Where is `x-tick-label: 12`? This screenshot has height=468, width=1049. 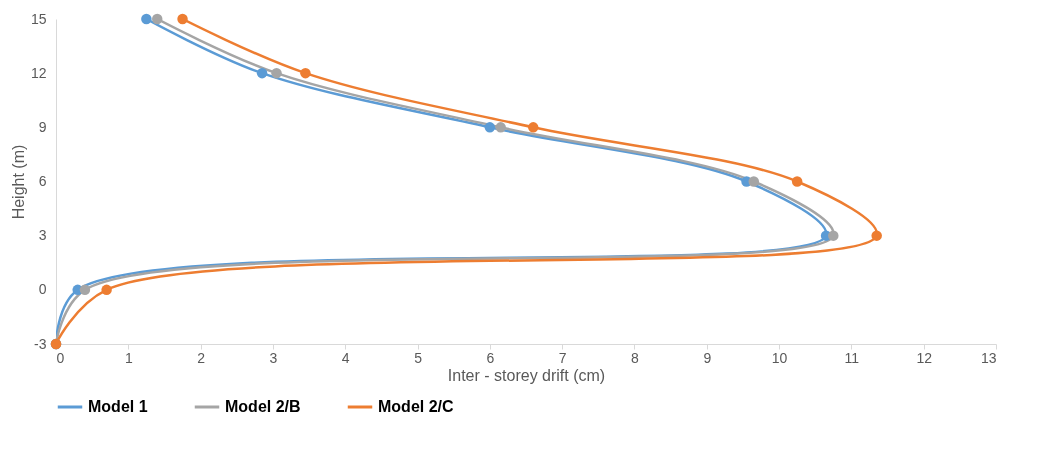
x-tick-label: 12 is located at coordinates (924, 357).